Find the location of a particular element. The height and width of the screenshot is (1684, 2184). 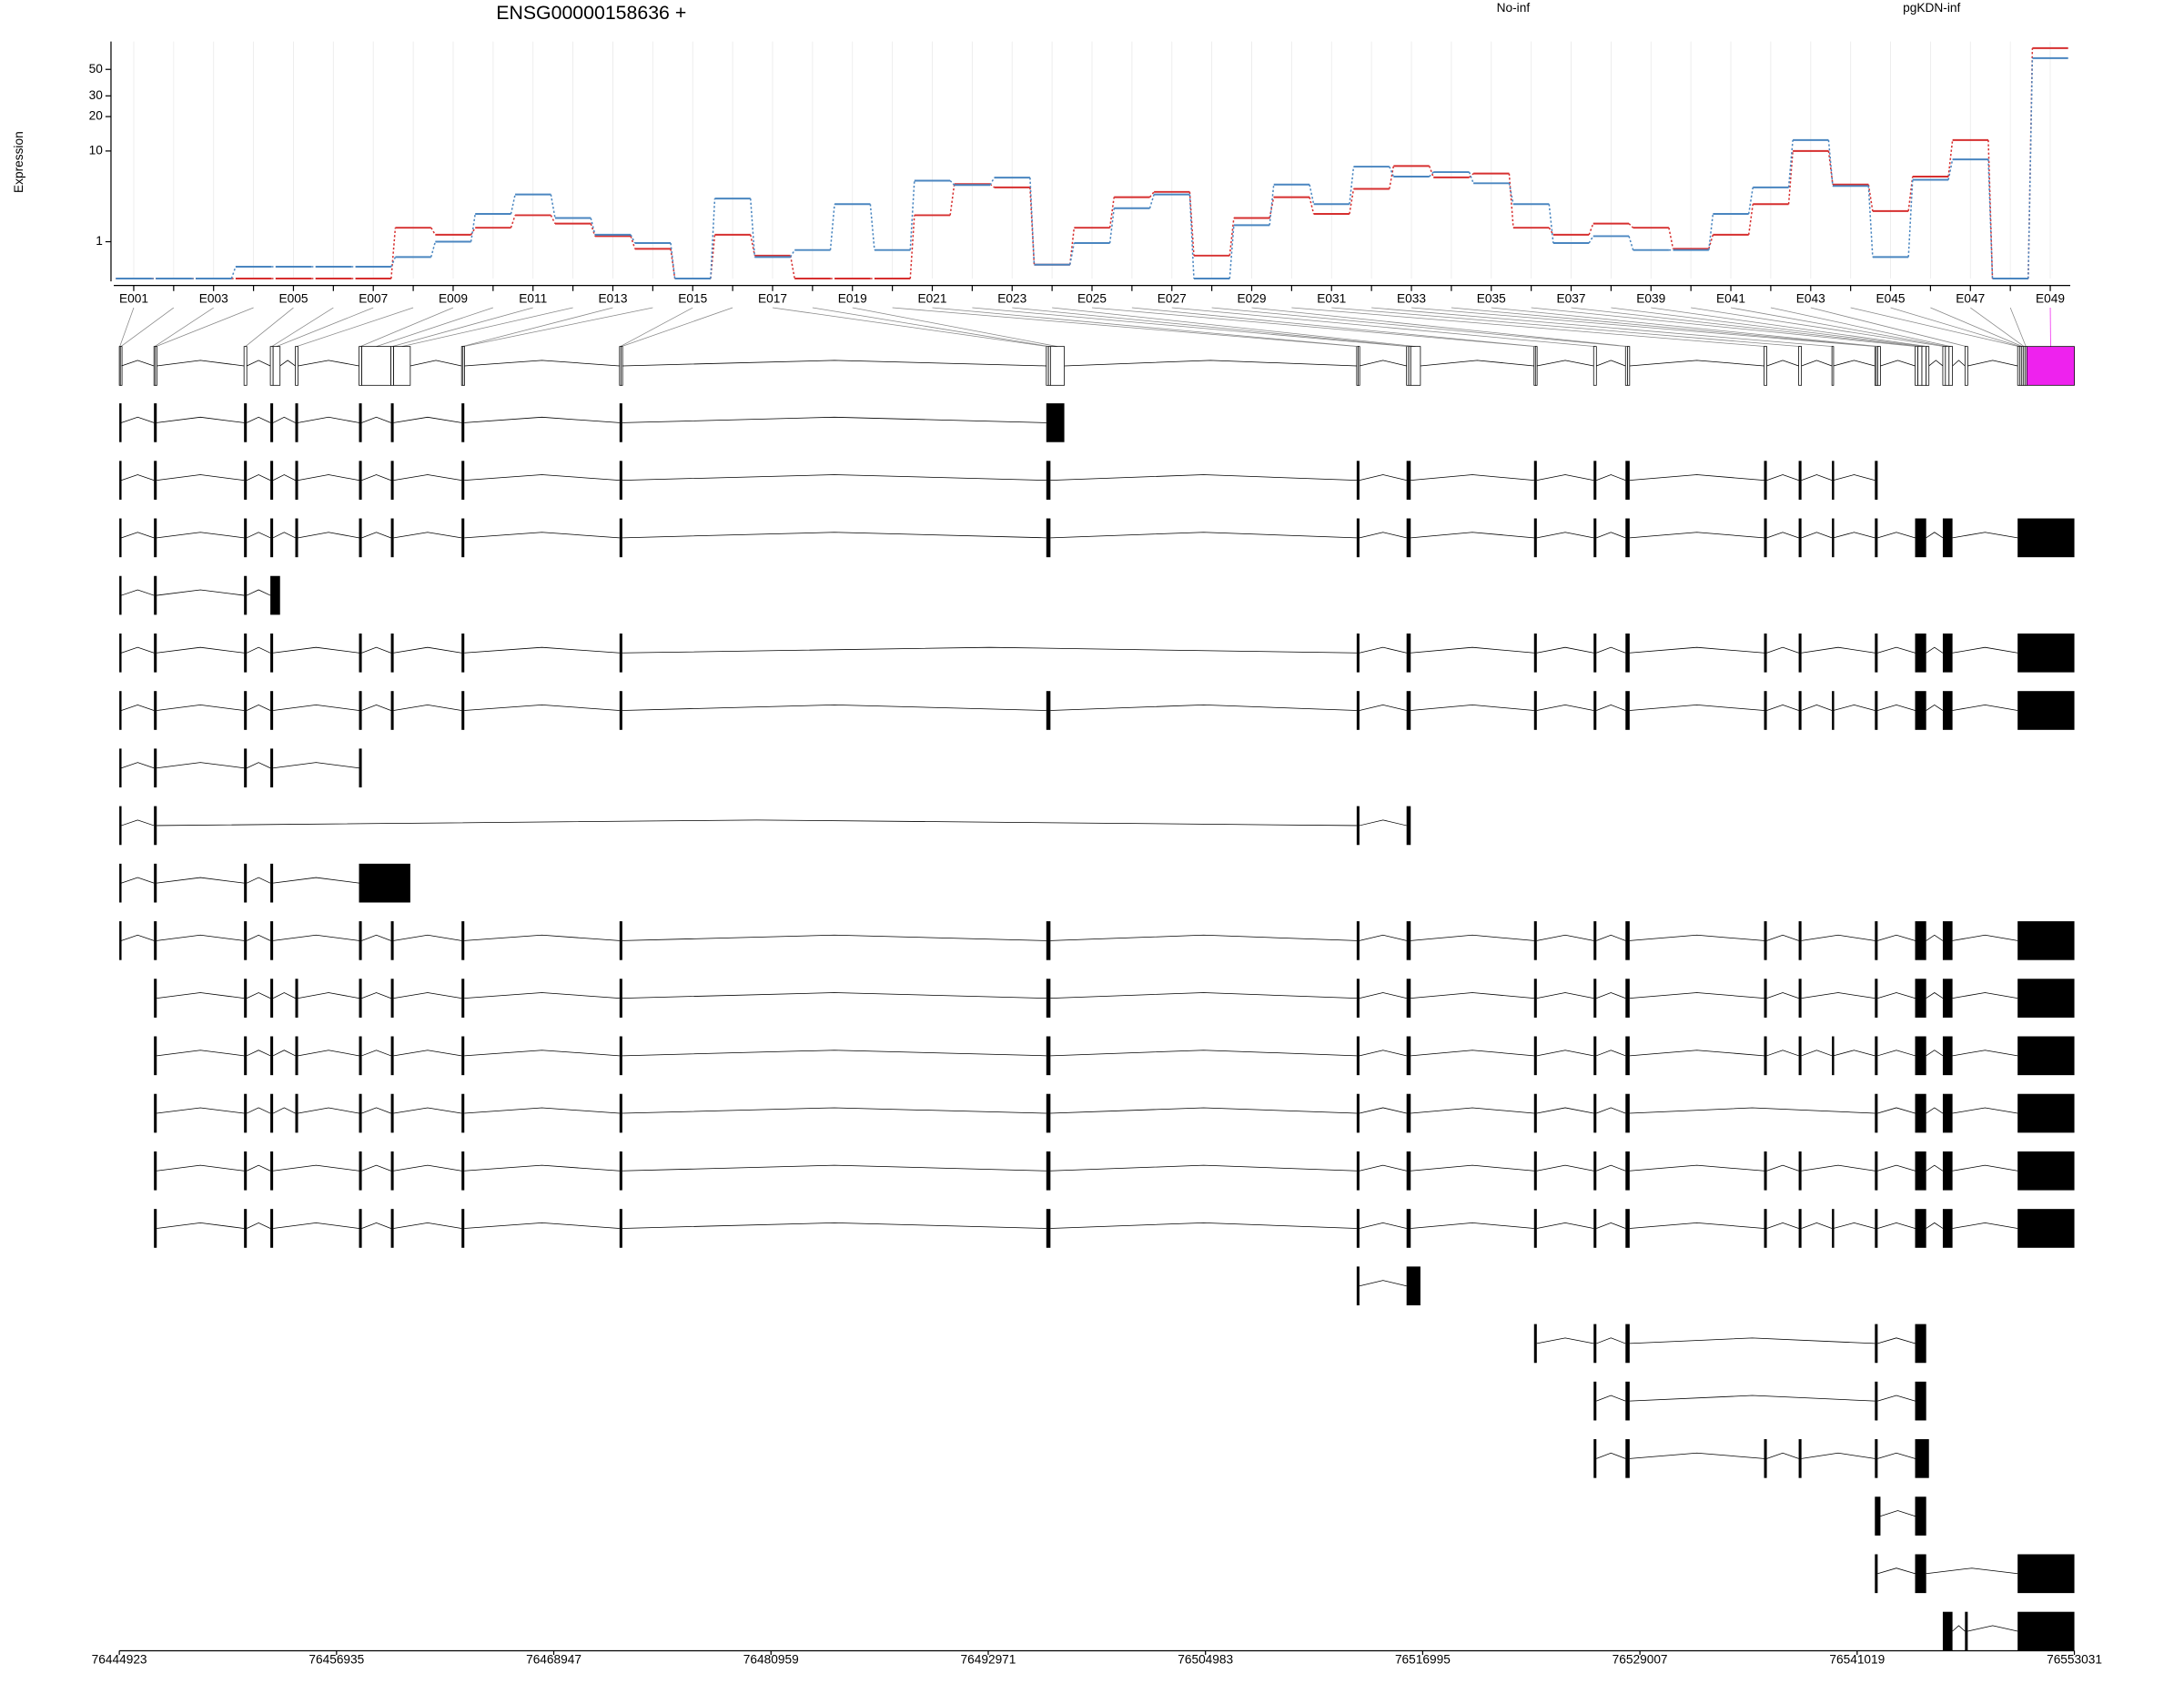

x-tick-label: E045 is located at coordinates (1891, 299).